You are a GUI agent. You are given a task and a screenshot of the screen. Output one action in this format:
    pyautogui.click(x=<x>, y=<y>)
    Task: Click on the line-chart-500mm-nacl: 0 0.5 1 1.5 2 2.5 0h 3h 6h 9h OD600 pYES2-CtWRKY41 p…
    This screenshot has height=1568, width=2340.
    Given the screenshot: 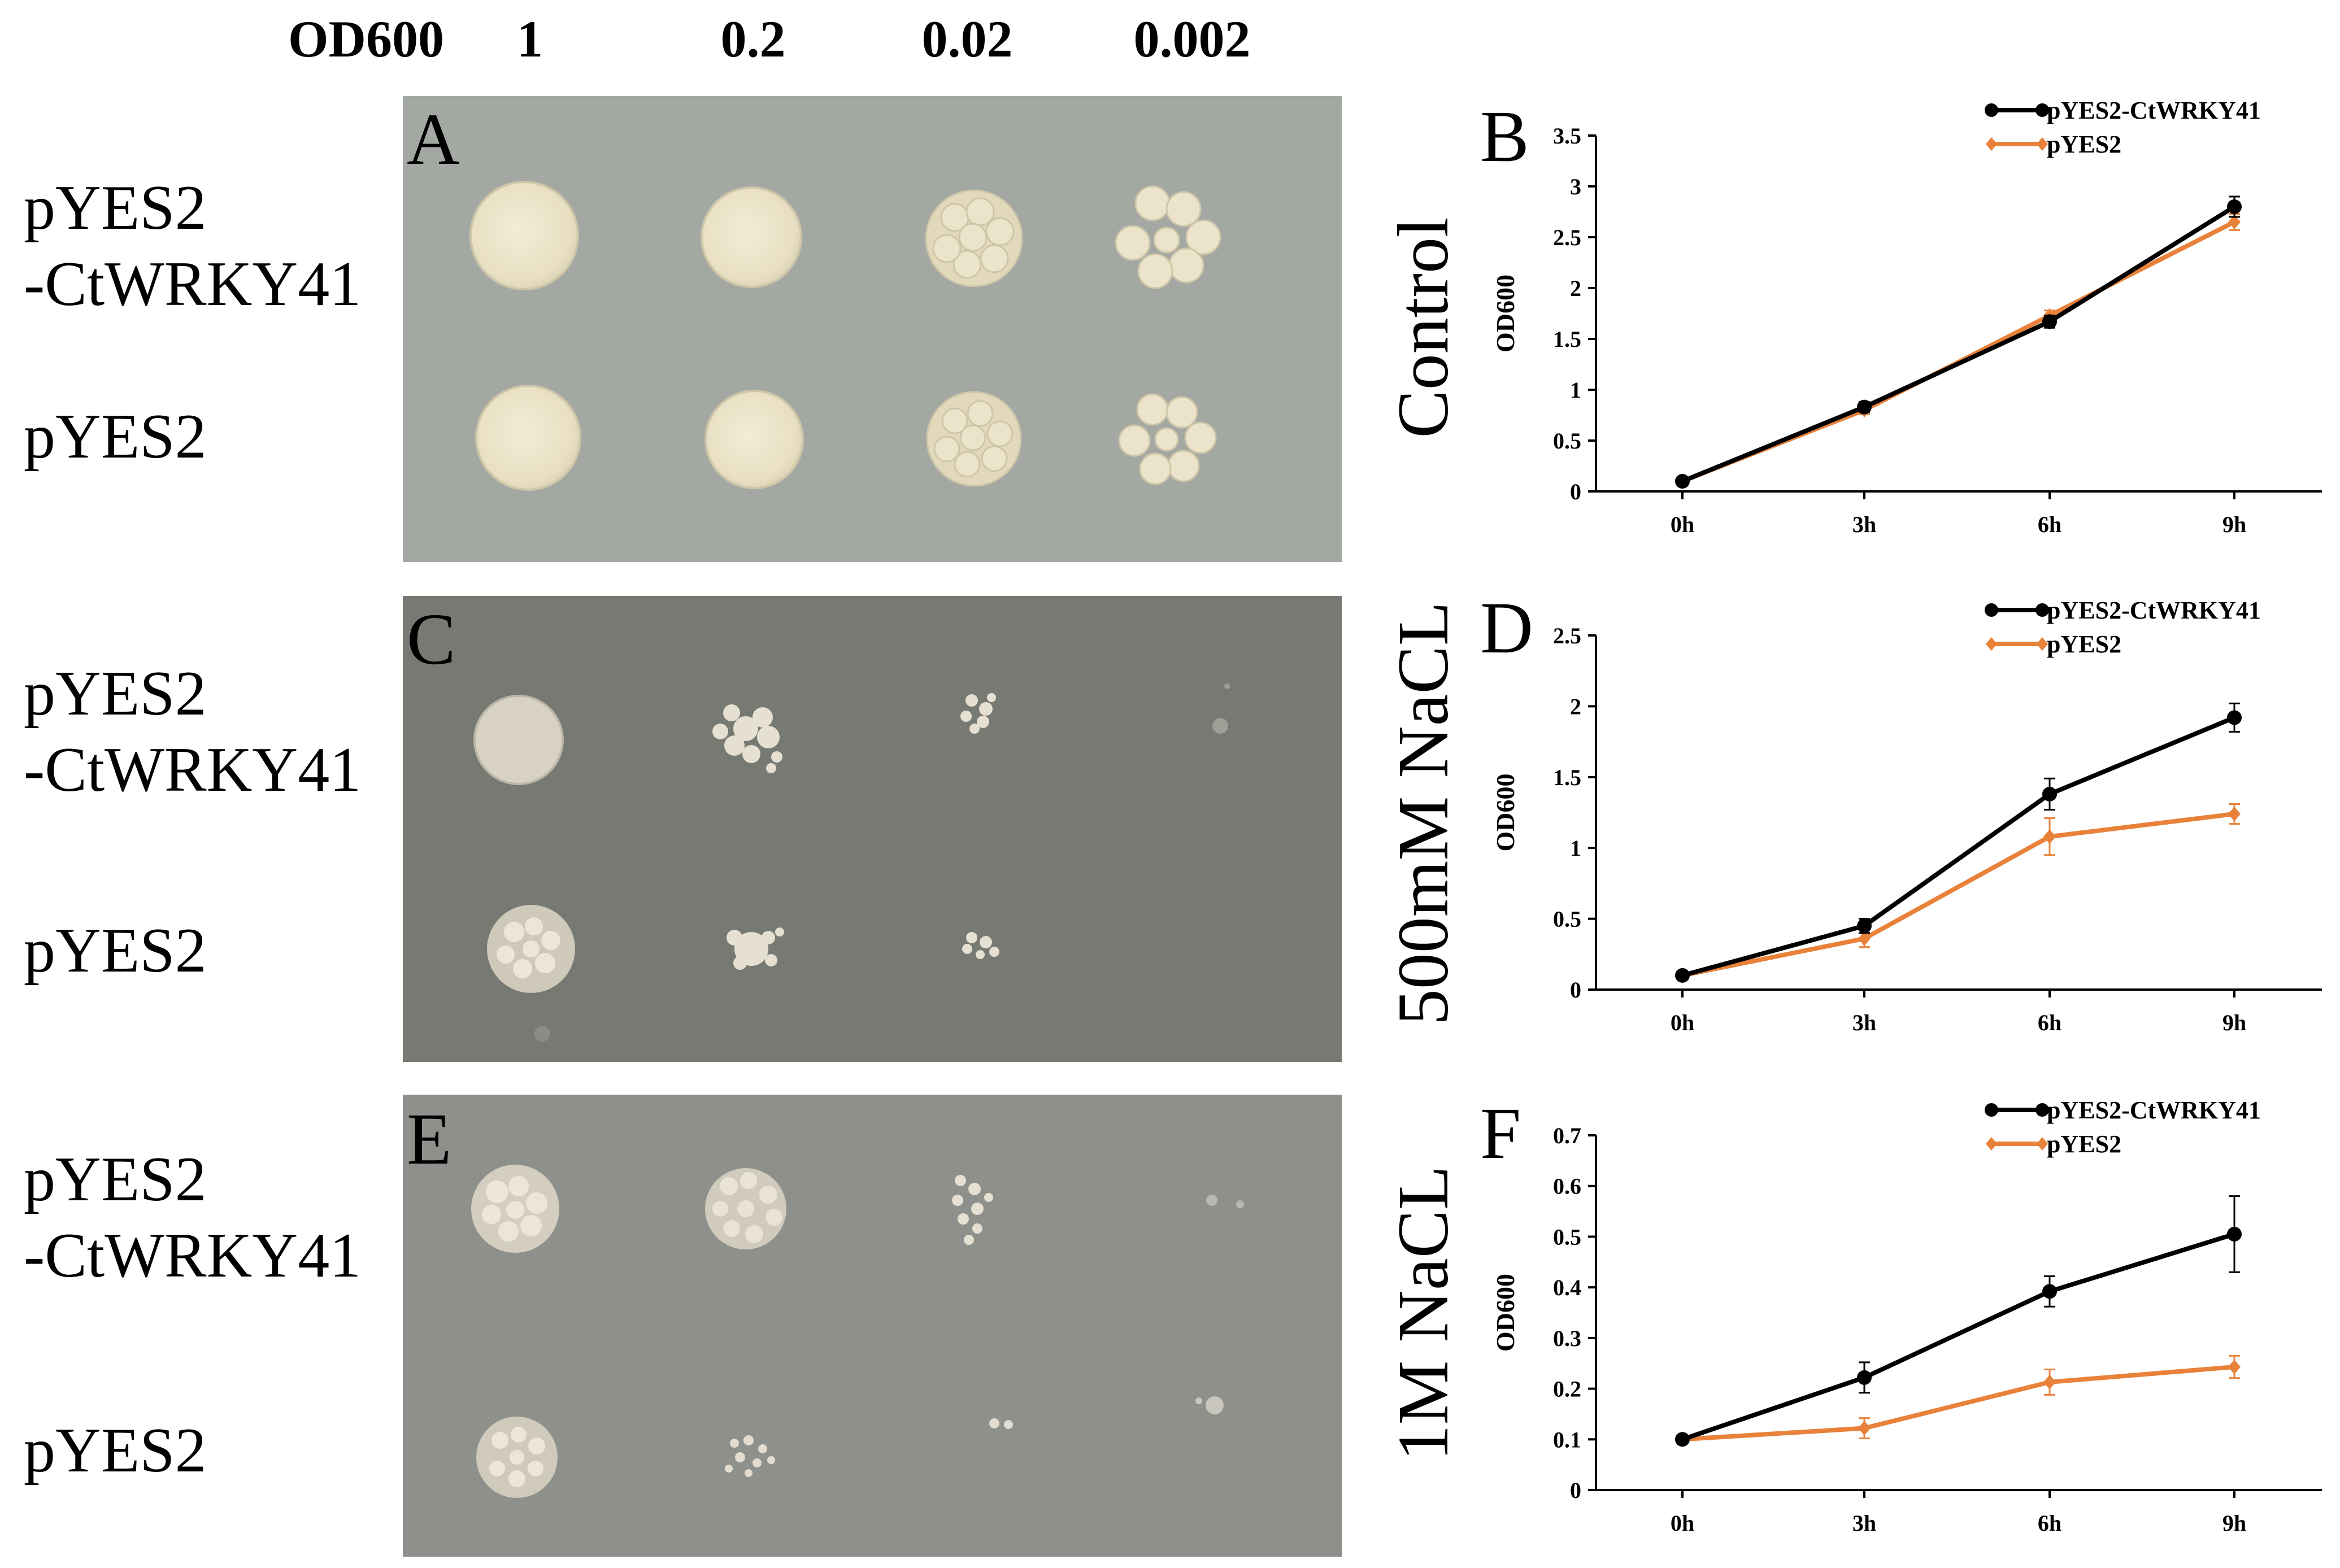 What is the action you would take?
    pyautogui.click(x=1906, y=815)
    